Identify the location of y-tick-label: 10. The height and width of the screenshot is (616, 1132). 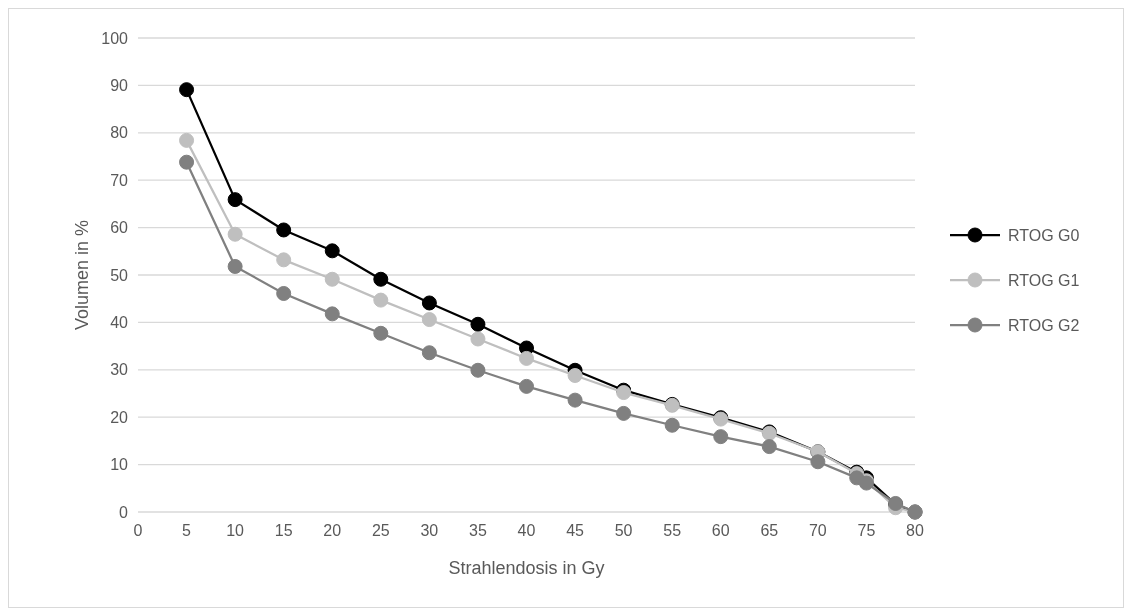
(119, 465).